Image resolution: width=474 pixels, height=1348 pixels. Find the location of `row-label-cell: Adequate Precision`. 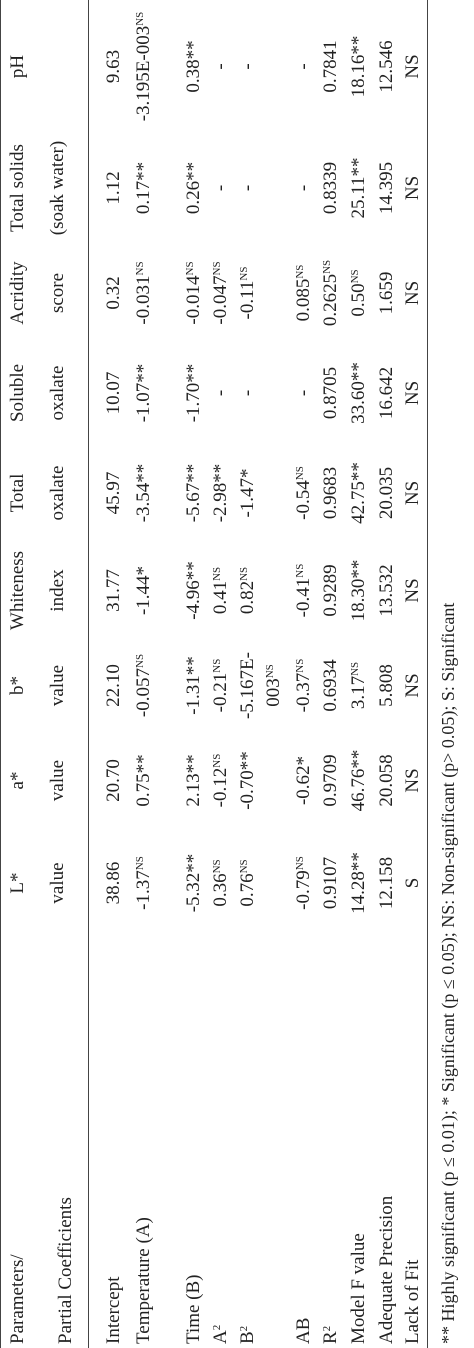

row-label-cell: Adequate Precision is located at coordinates (387, 1143).